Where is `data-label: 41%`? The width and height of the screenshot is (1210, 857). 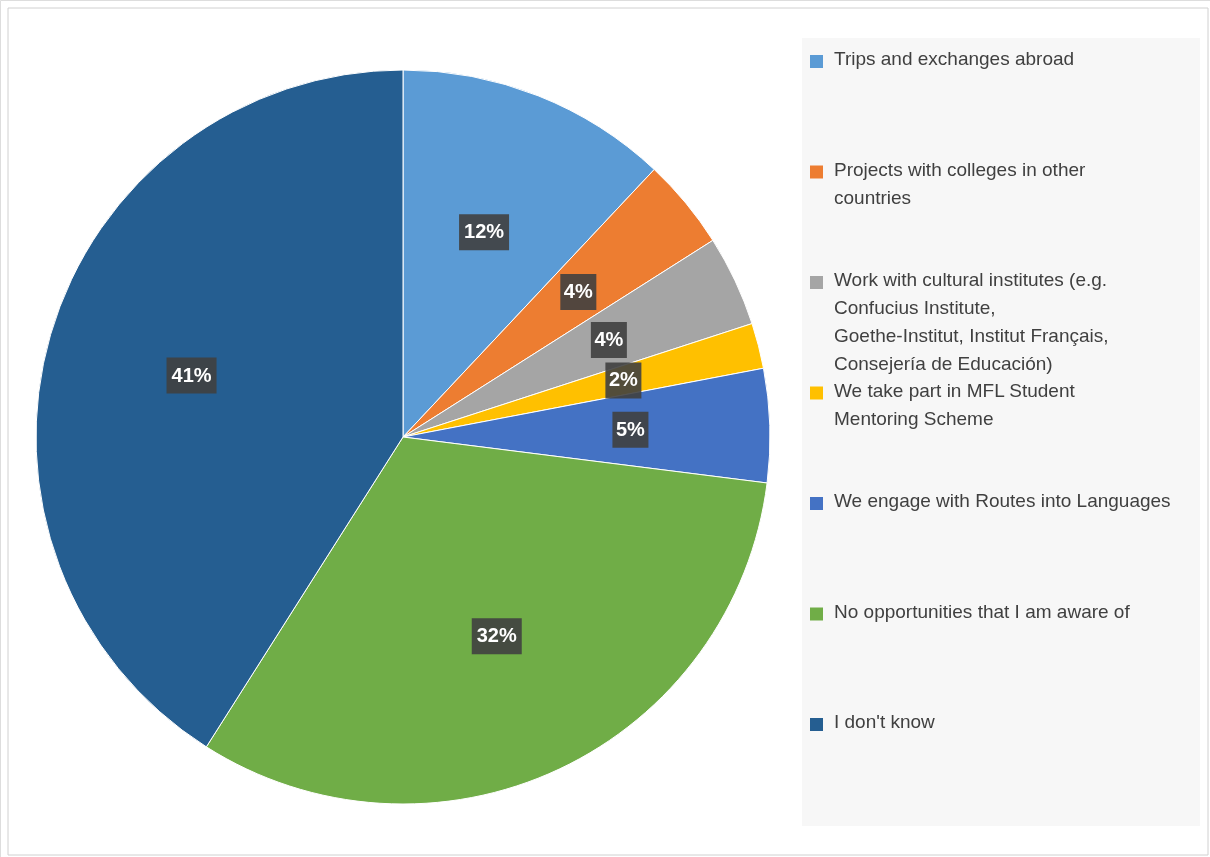
data-label: 41% is located at coordinates (191, 374).